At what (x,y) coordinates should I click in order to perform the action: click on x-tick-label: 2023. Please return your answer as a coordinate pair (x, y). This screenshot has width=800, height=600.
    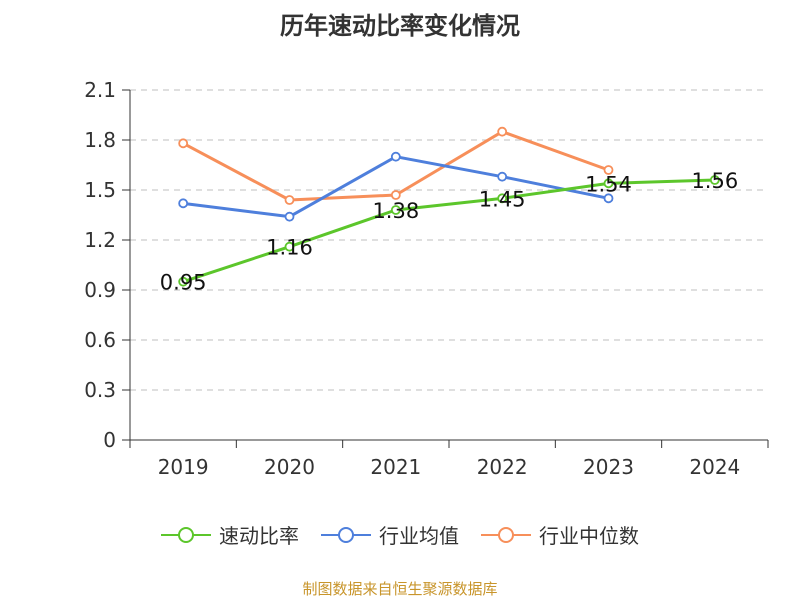
    Looking at the image, I should click on (608, 467).